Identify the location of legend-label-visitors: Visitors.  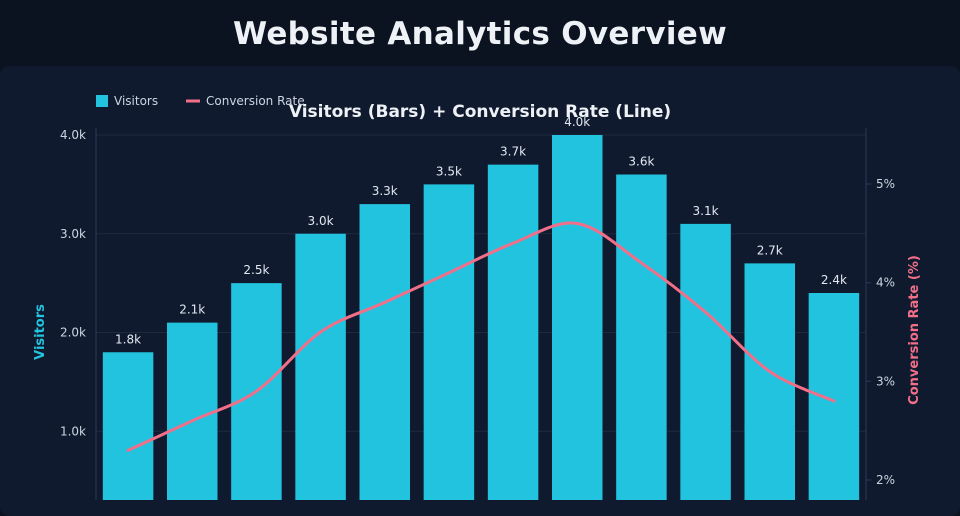
(136, 101).